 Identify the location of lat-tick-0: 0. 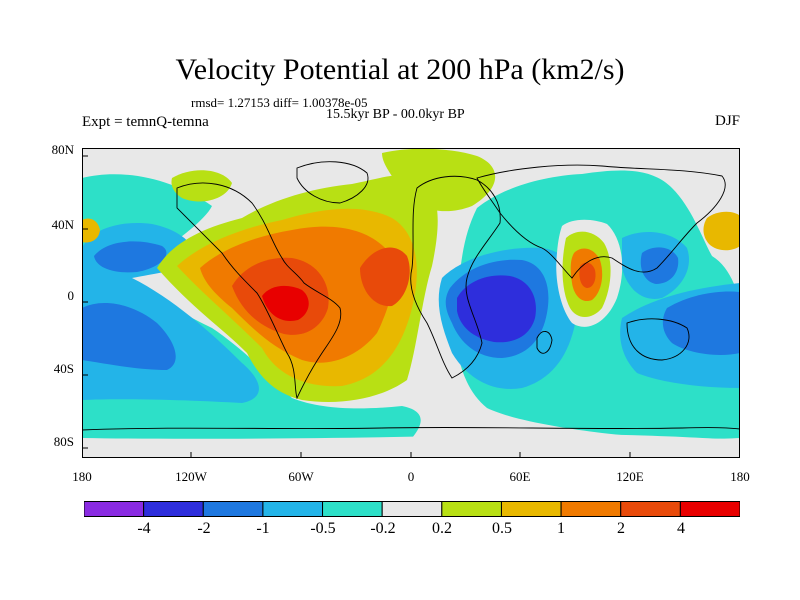
(71, 295).